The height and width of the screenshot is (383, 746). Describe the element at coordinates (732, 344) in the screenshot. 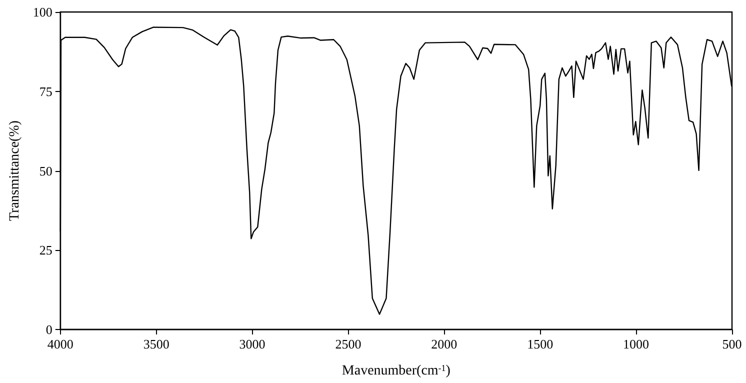

I see `x-tick-label: 500` at that location.